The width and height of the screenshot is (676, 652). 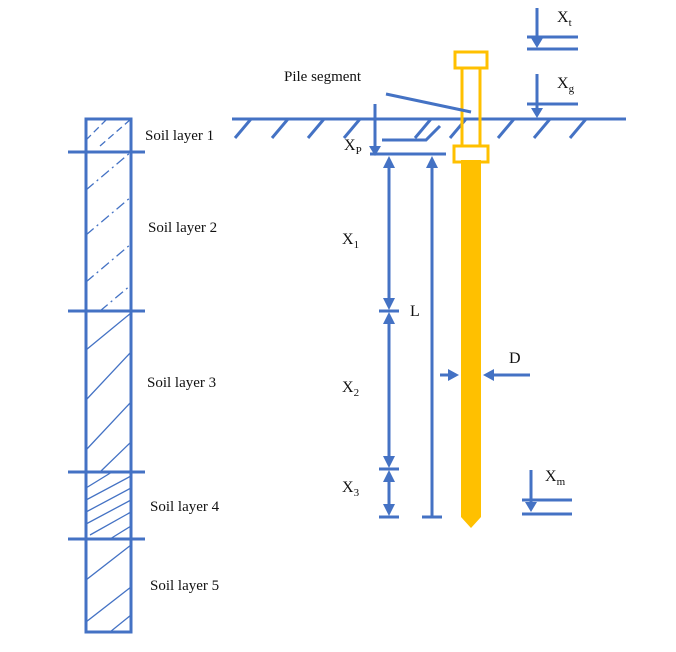 What do you see at coordinates (351, 489) in the screenshot?
I see `x3-label: X3` at bounding box center [351, 489].